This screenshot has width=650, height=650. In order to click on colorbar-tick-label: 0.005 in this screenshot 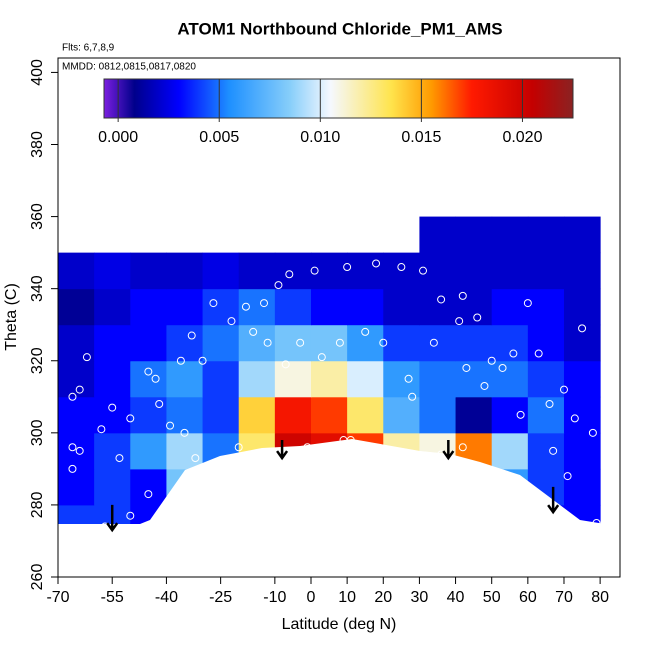, I will do `click(219, 137)`.